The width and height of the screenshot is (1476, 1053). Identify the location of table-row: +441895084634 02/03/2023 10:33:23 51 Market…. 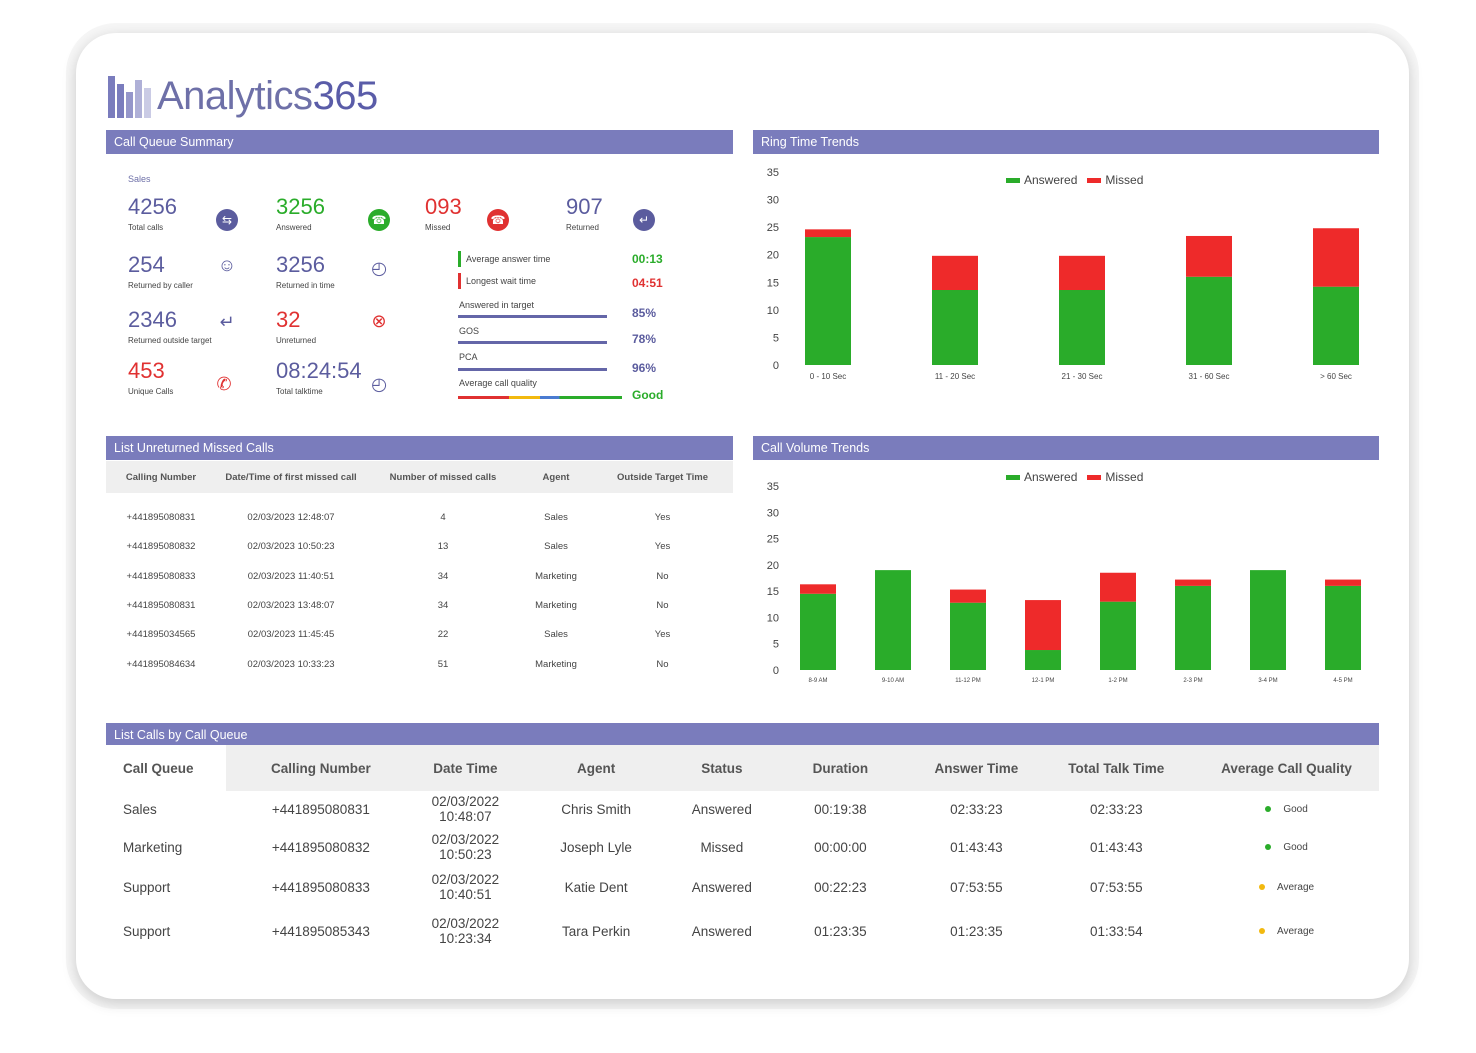
(419, 664).